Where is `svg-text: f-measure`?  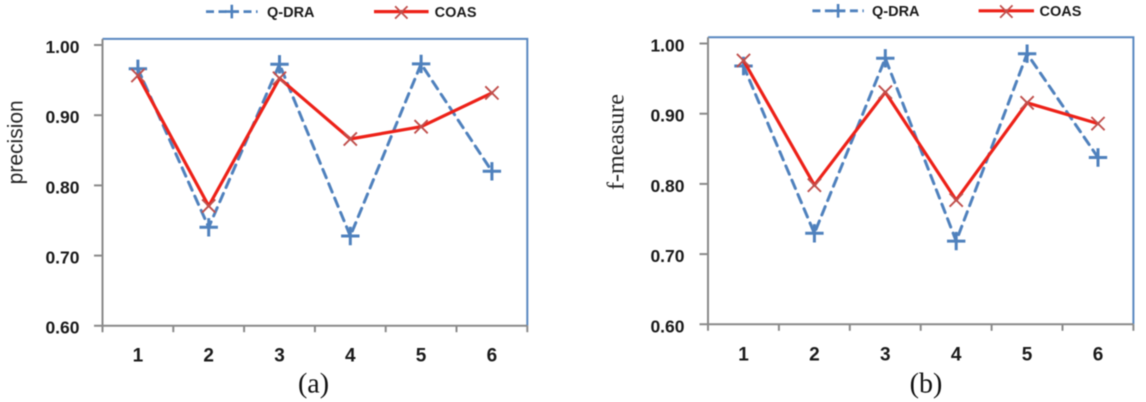
svg-text: f-measure is located at coordinates (617, 142).